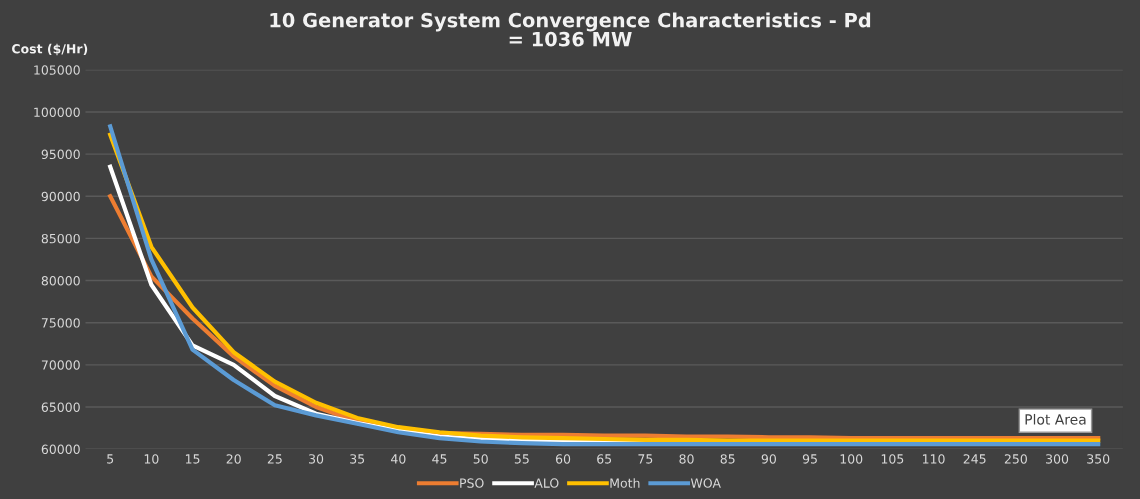  Describe the element at coordinates (521, 459) in the screenshot. I see `x-tick-label: 55` at that location.